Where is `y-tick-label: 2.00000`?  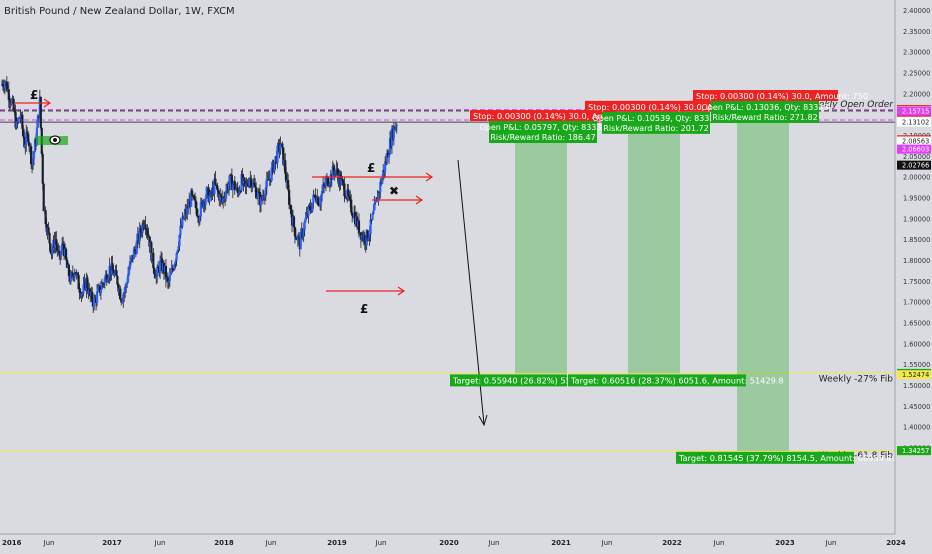
y-tick-label: 2.00000 is located at coordinates (916, 178).